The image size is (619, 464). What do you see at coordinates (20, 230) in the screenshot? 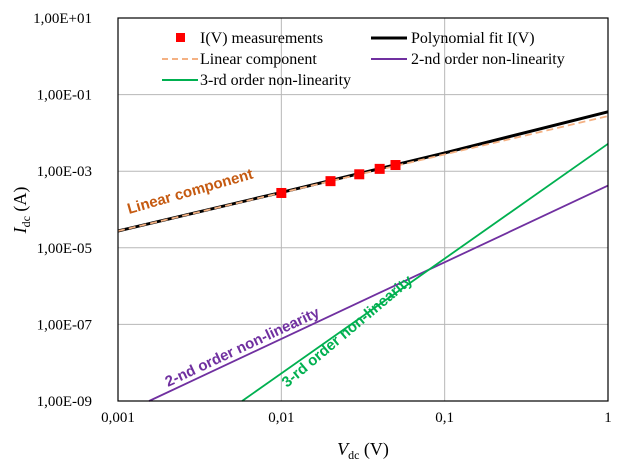
I see `y-axis-label-main: I` at bounding box center [20, 230].